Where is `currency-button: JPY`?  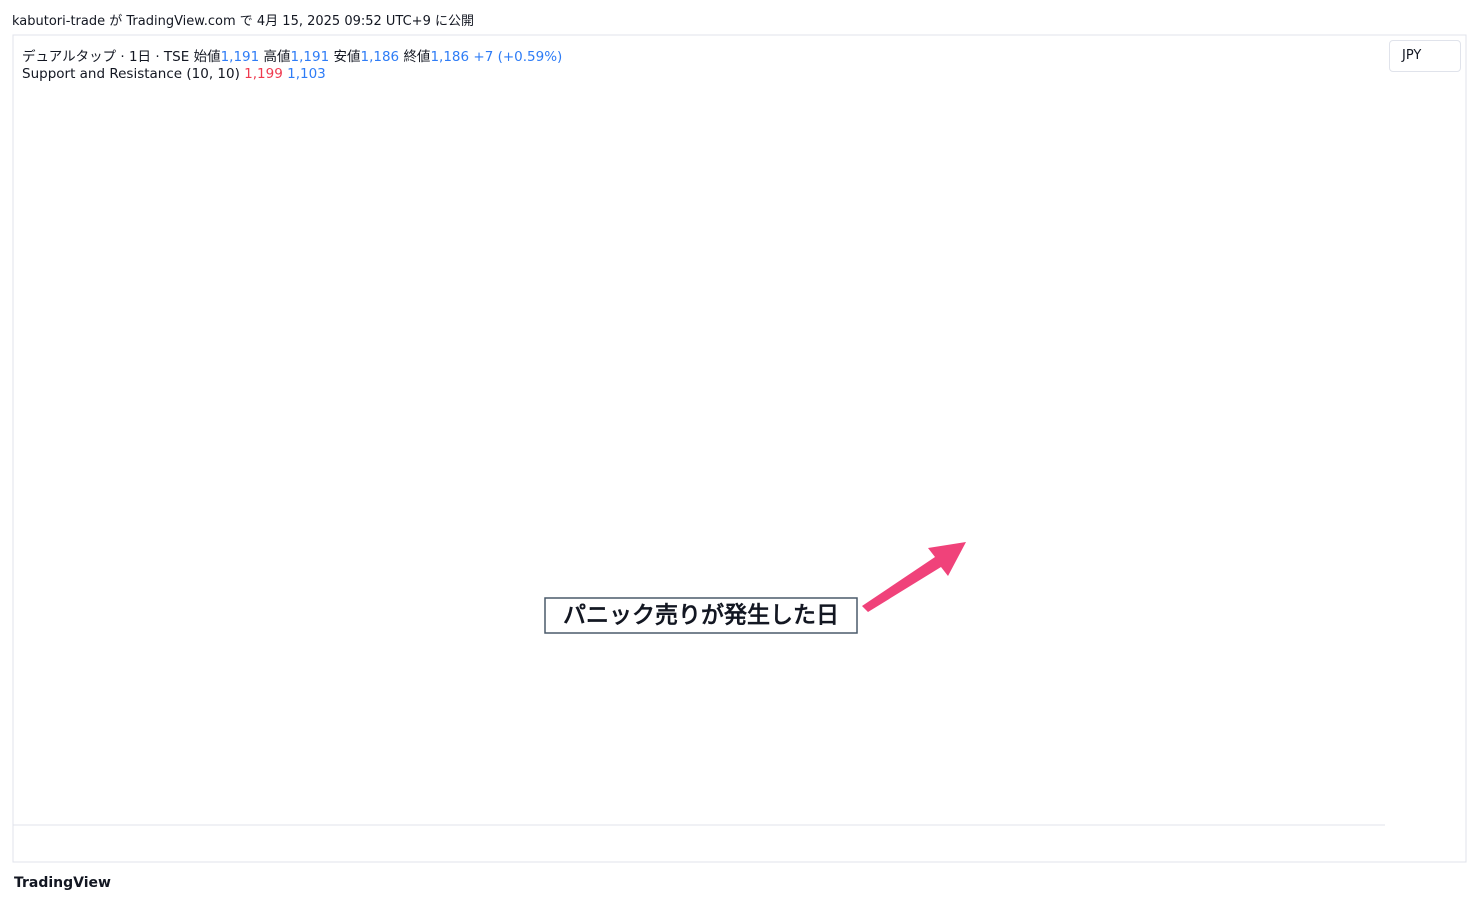 currency-button: JPY is located at coordinates (1425, 56).